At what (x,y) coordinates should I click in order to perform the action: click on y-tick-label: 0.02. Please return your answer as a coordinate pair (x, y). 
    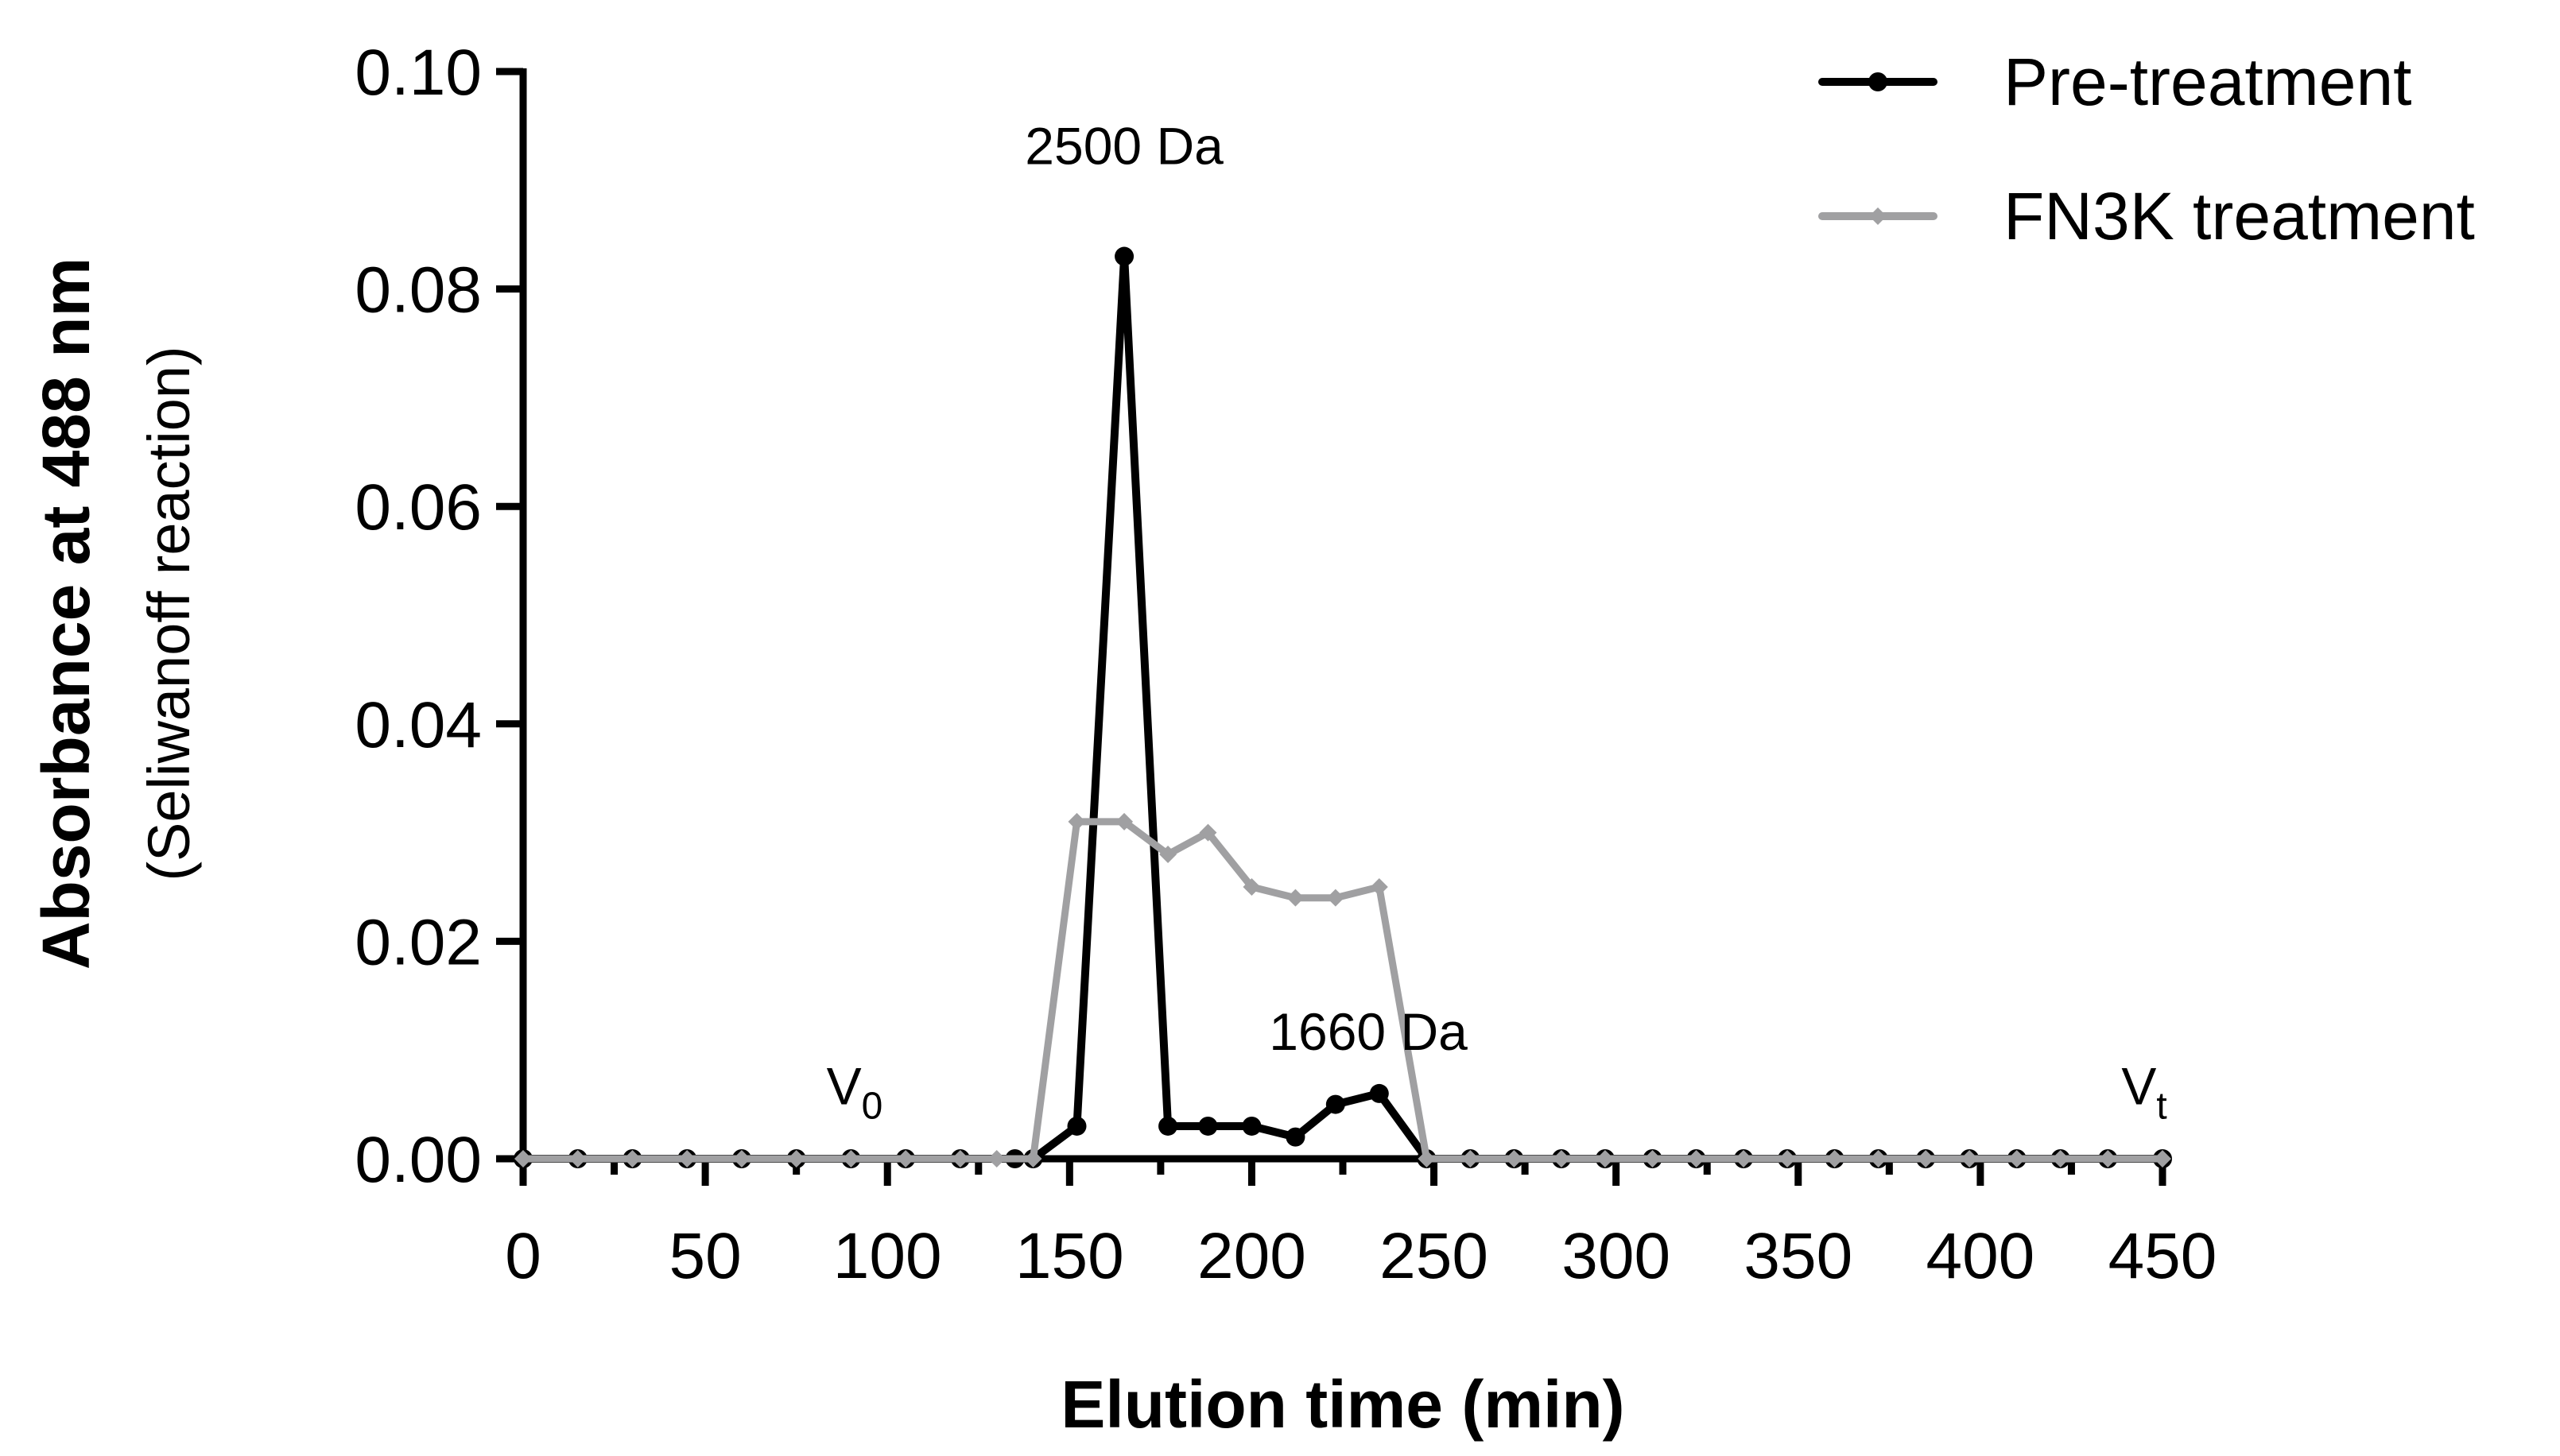
    Looking at the image, I should click on (418, 942).